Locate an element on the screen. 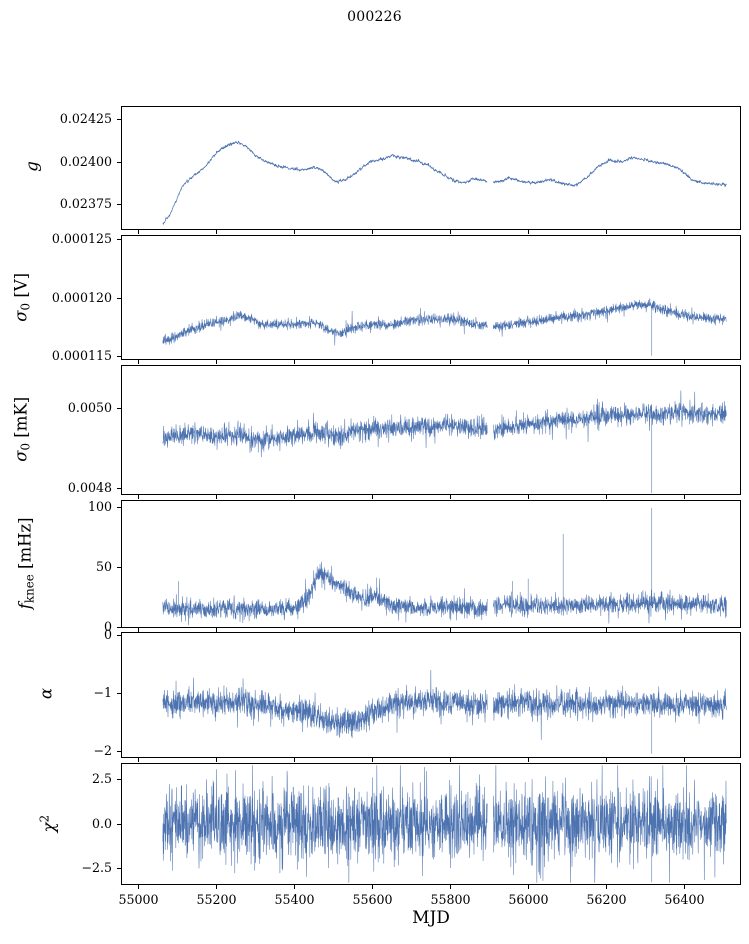 The width and height of the screenshot is (749, 944). y-axis-label-gain: g is located at coordinates (32, 166).